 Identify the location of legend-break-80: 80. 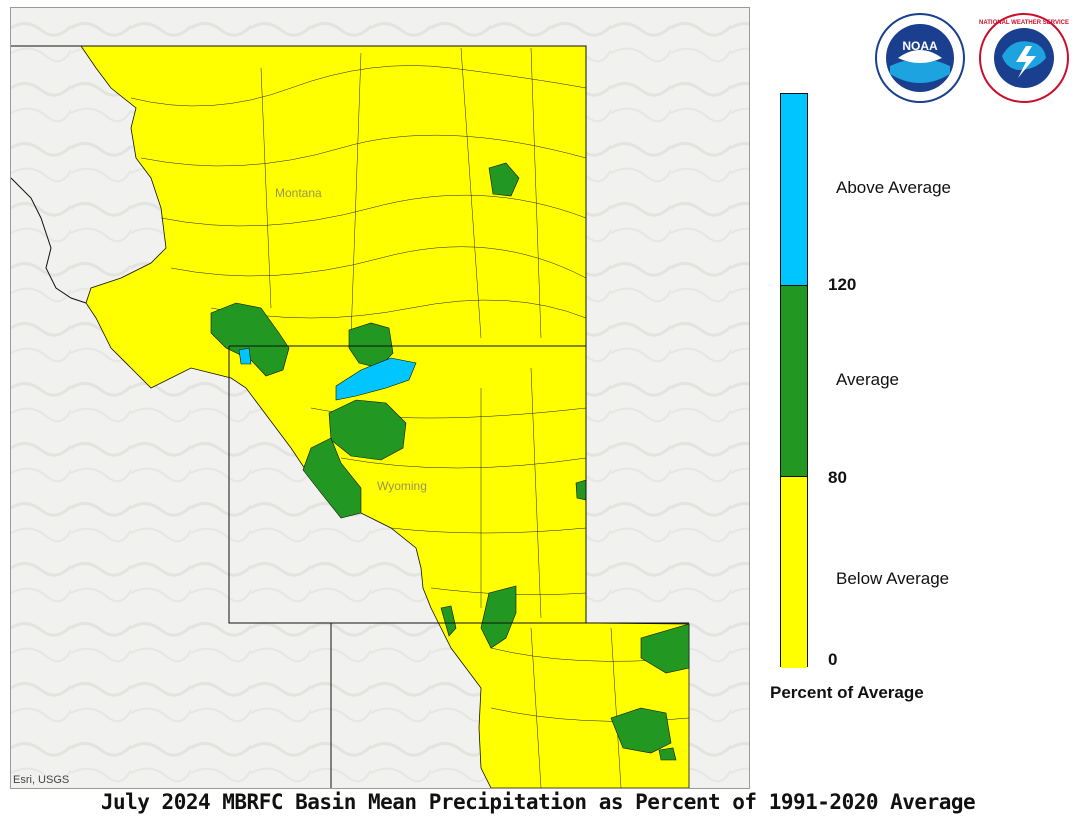
(837, 477).